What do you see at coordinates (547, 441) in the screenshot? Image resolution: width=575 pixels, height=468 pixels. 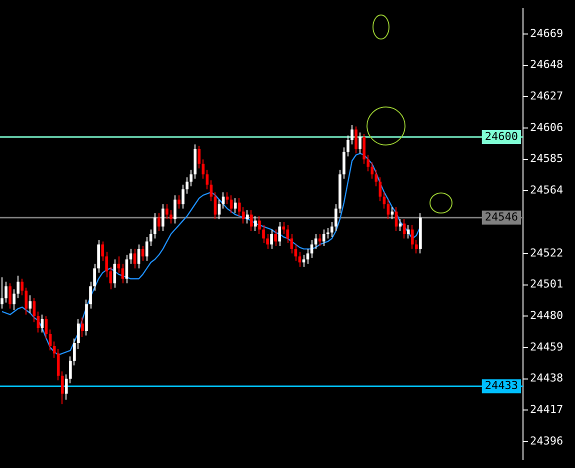 I see `y-tick-label: 24396` at bounding box center [547, 441].